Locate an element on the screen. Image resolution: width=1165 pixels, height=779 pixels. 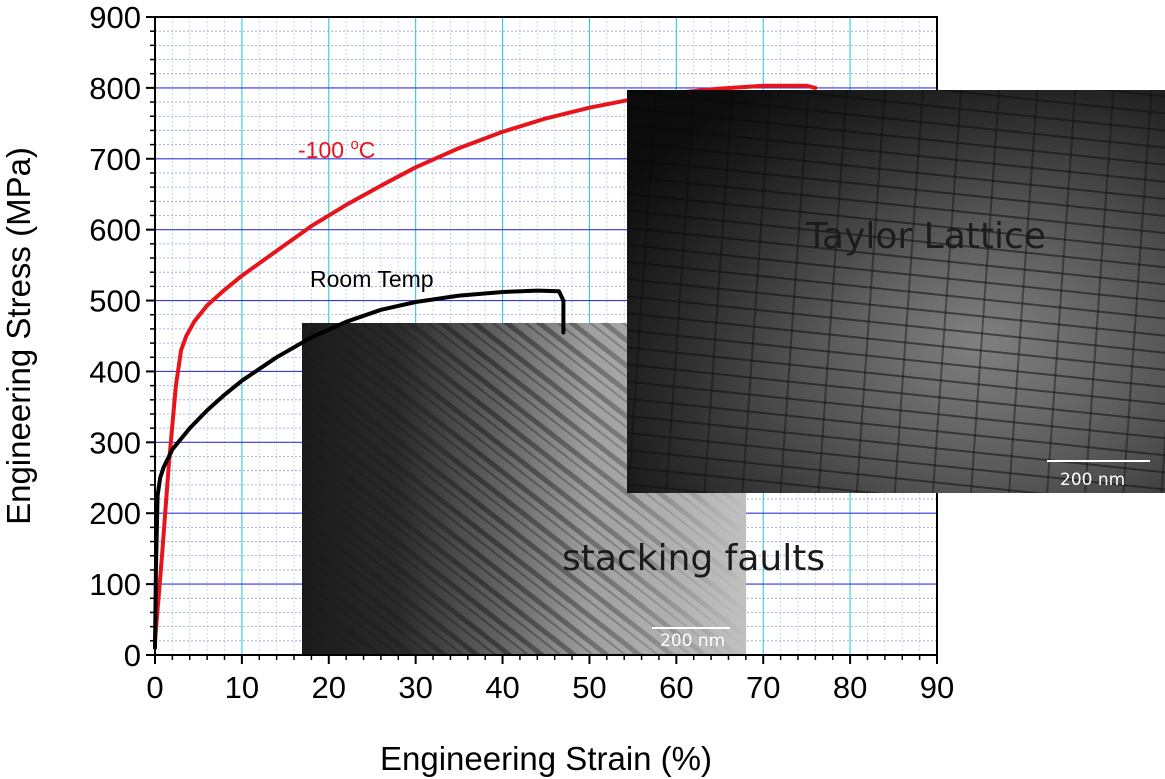
y-tick-label: 700 is located at coordinates (115, 159).